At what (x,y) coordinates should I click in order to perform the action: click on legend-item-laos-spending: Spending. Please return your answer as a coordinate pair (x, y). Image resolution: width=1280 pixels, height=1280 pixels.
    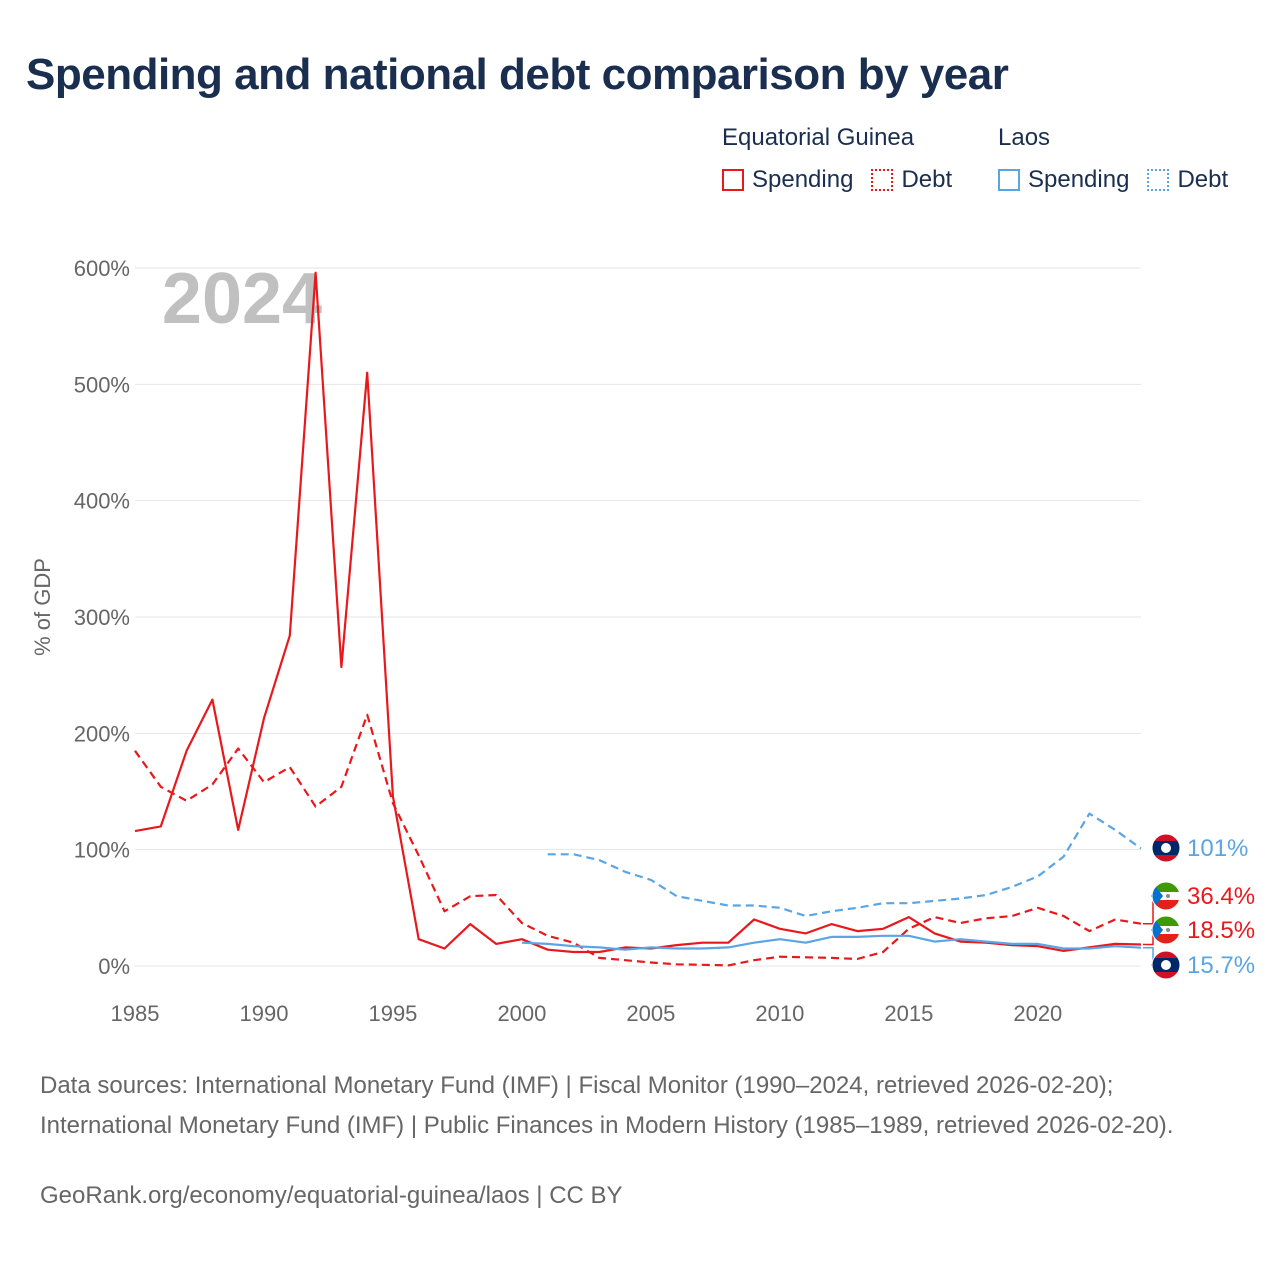
    Looking at the image, I should click on (1063, 180).